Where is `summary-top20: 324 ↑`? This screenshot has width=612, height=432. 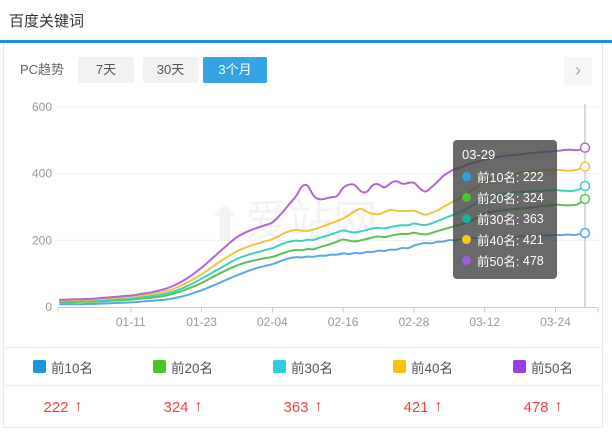 summary-top20: 324 ↑ is located at coordinates (183, 407).